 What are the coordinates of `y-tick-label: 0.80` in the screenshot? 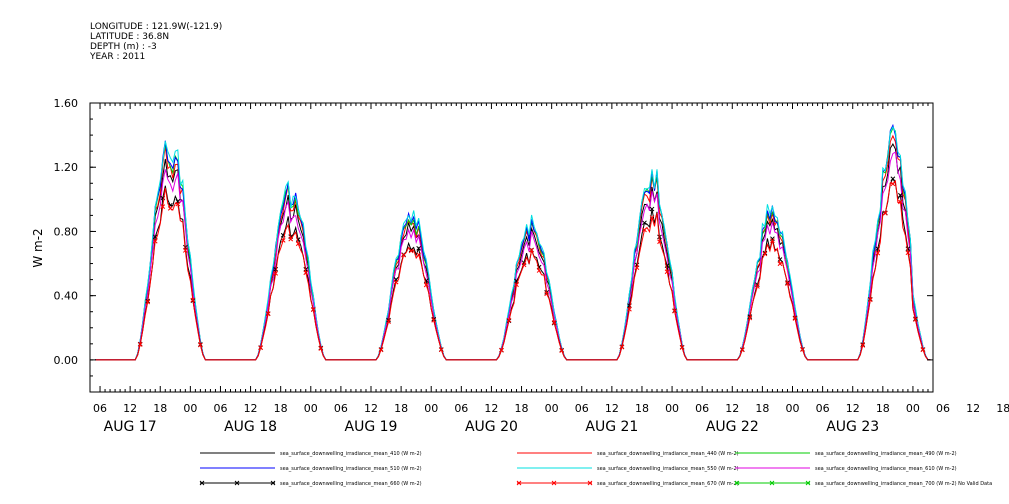 It's located at (66, 231).